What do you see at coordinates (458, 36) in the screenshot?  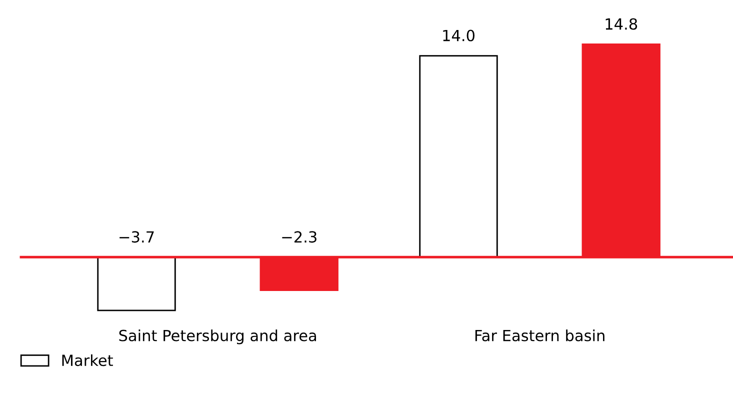 I see `data-label: 14.0` at bounding box center [458, 36].